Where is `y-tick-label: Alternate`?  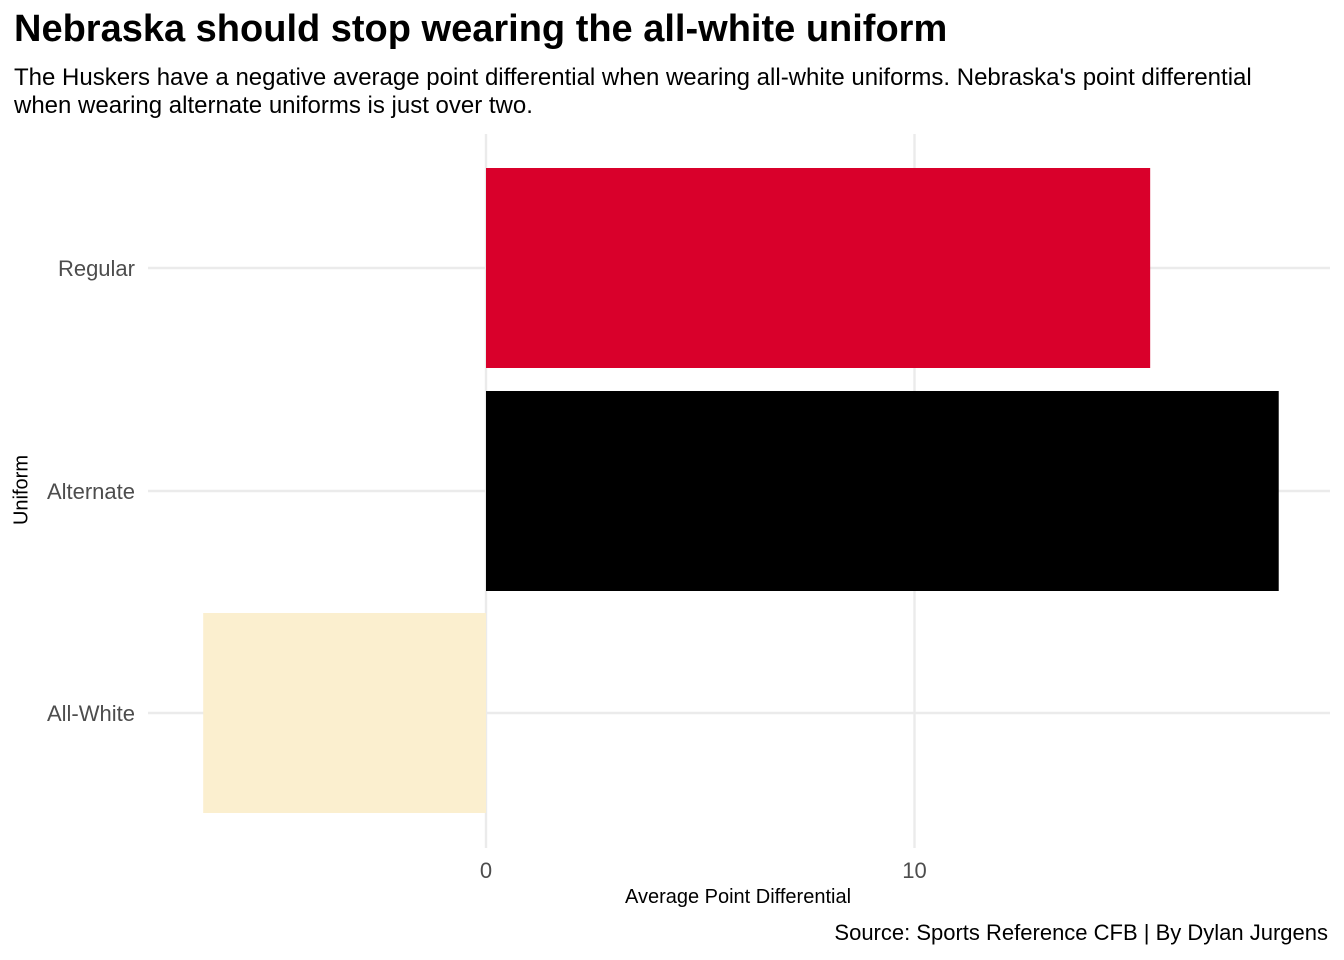
y-tick-label: Alternate is located at coordinates (91, 491).